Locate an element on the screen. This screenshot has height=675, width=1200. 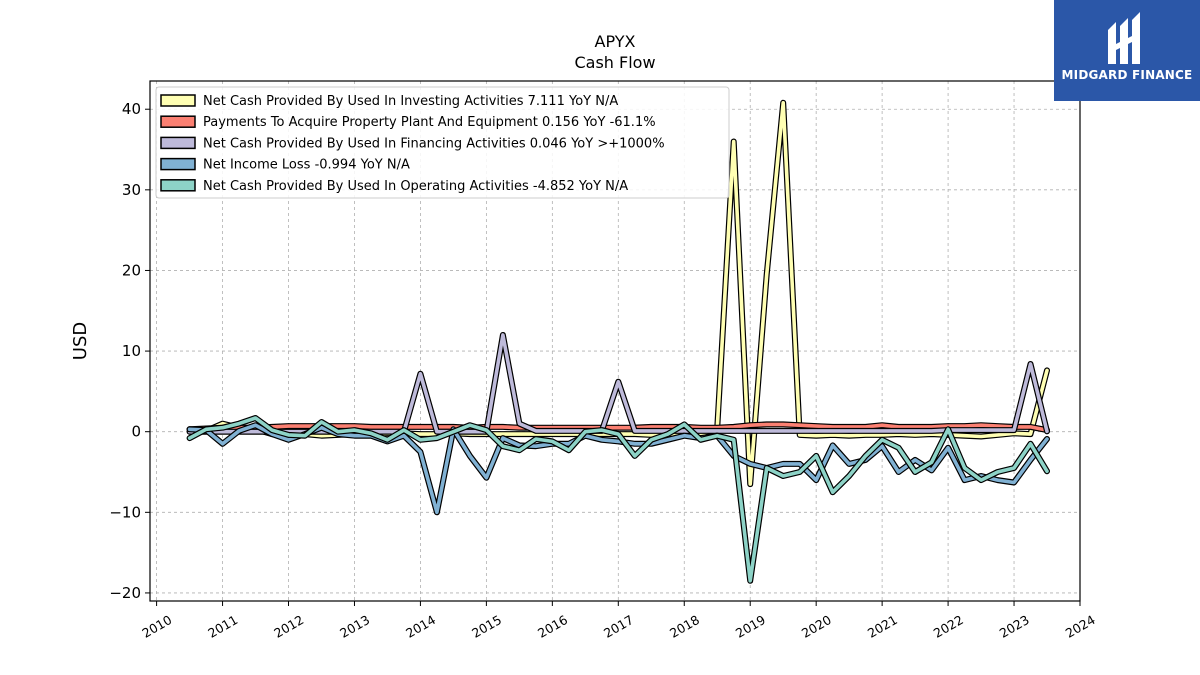
x-tick-label: 2023 is located at coordinates (1014, 626).